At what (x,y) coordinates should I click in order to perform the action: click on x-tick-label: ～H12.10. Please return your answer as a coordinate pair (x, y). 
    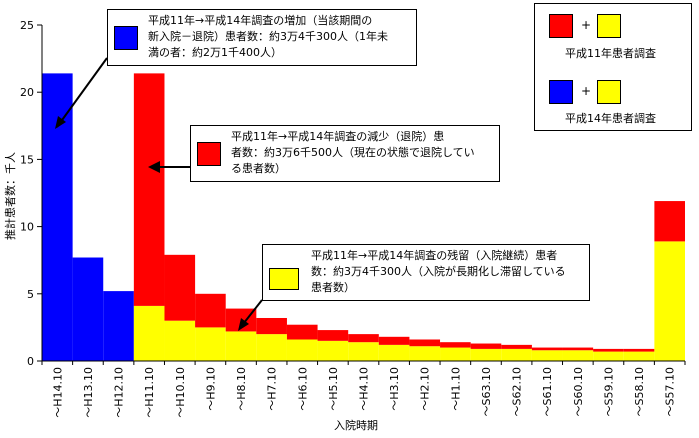
    Looking at the image, I should click on (119, 392).